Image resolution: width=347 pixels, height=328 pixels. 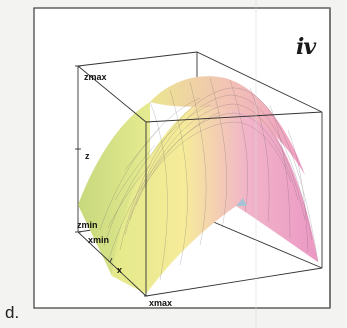 I want to click on x-axis-max-label: xmax, so click(x=161, y=303).